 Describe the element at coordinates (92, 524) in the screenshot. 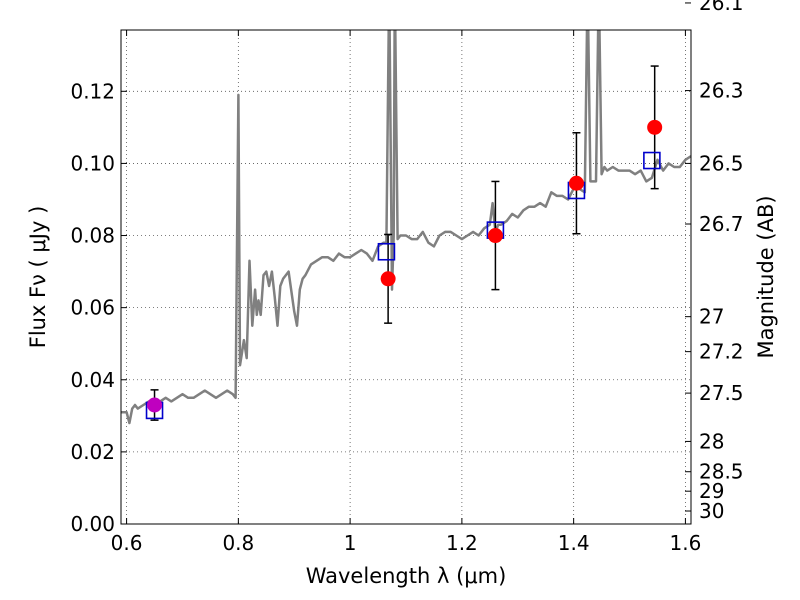

I see `y-tick-label: 0.00` at that location.